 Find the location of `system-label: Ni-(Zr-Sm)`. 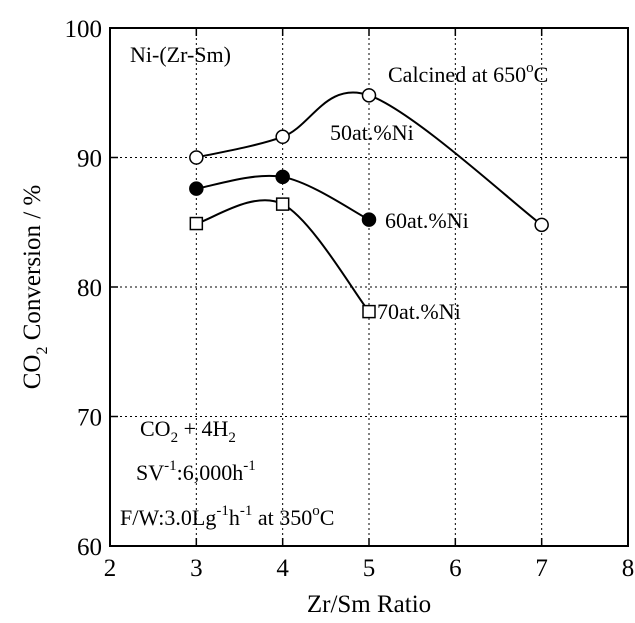

system-label: Ni-(Zr-Sm) is located at coordinates (180, 54).